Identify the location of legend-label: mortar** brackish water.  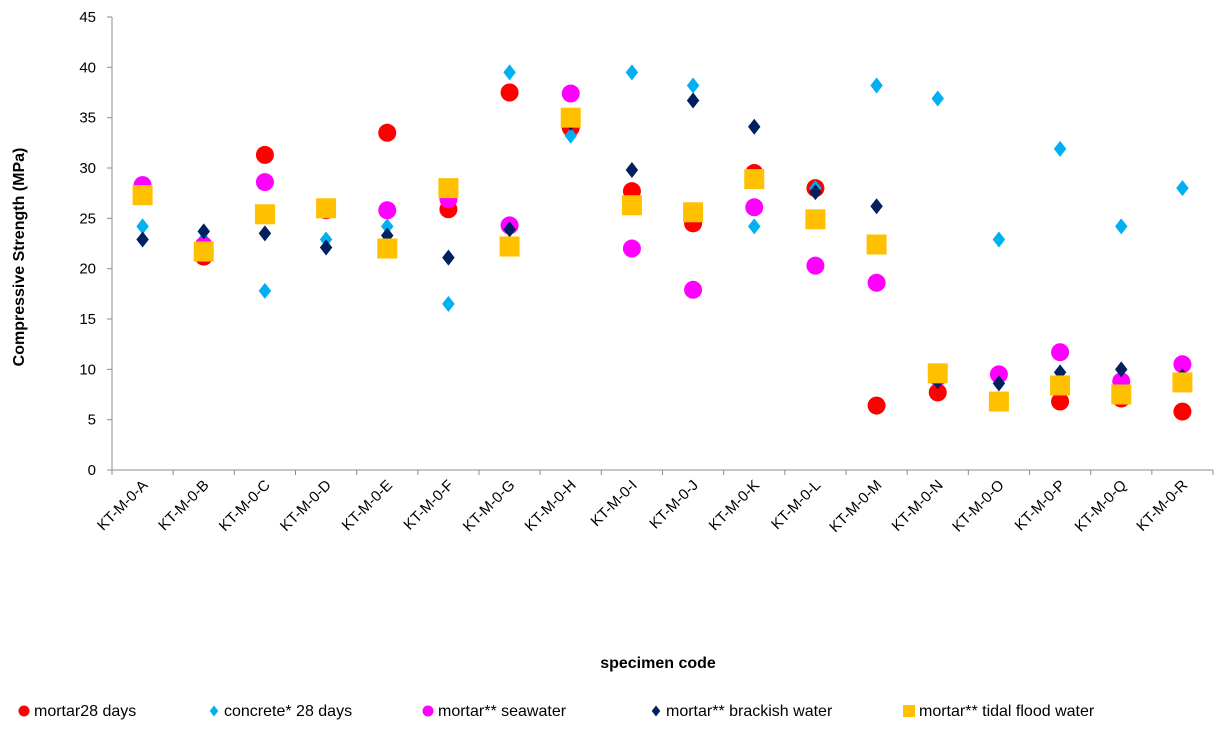
(749, 711).